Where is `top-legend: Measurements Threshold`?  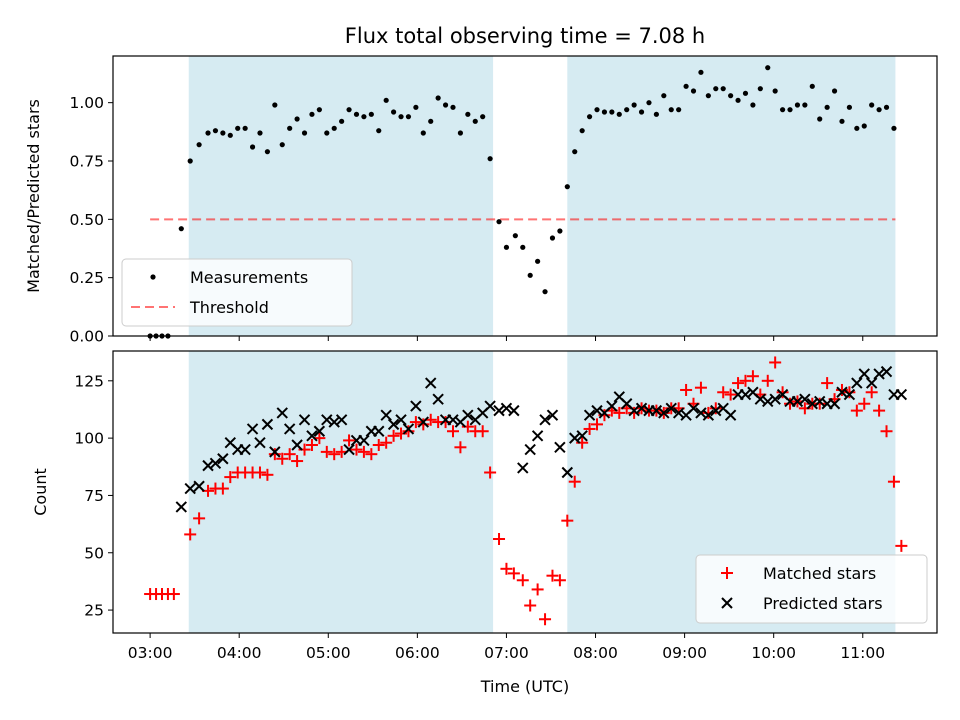
top-legend: Measurements Threshold is located at coordinates (237, 292).